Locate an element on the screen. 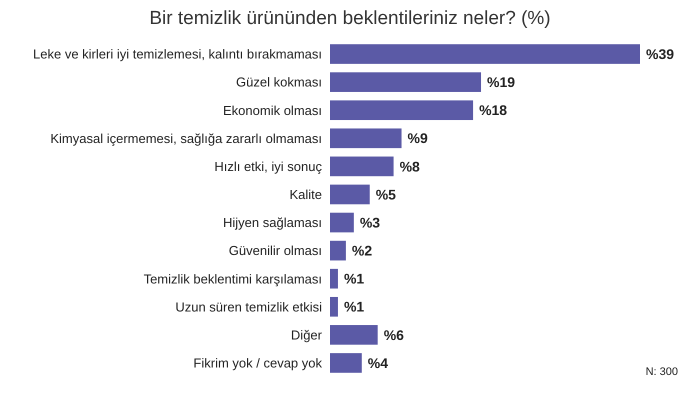 This screenshot has height=395, width=700. y-tick-label: Diğer is located at coordinates (306, 334).